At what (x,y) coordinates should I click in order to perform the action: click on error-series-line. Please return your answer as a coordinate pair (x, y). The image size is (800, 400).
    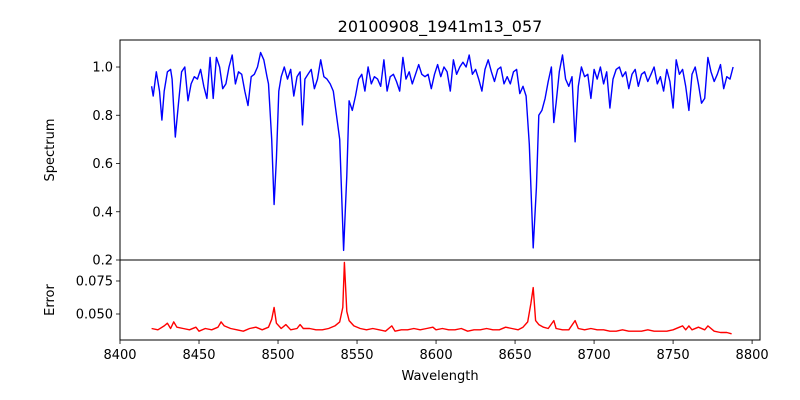
    Looking at the image, I should click on (441, 298).